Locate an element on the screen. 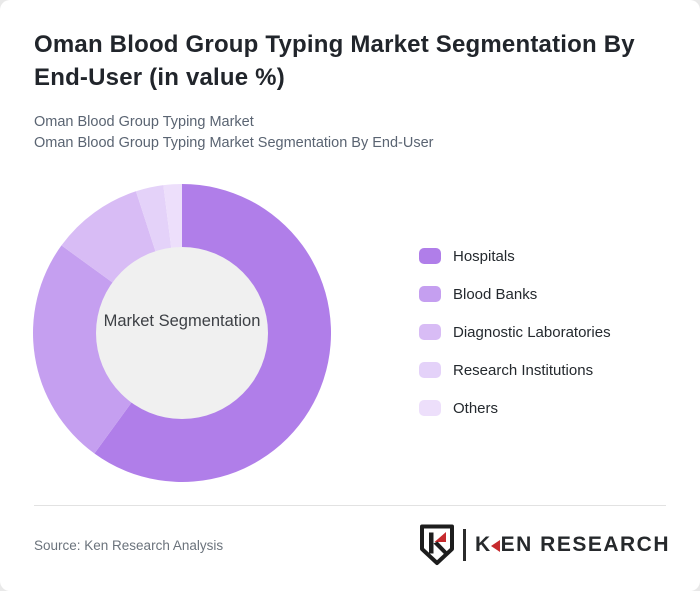 The image size is (700, 591). legend-label: Blood Banks is located at coordinates (495, 294).